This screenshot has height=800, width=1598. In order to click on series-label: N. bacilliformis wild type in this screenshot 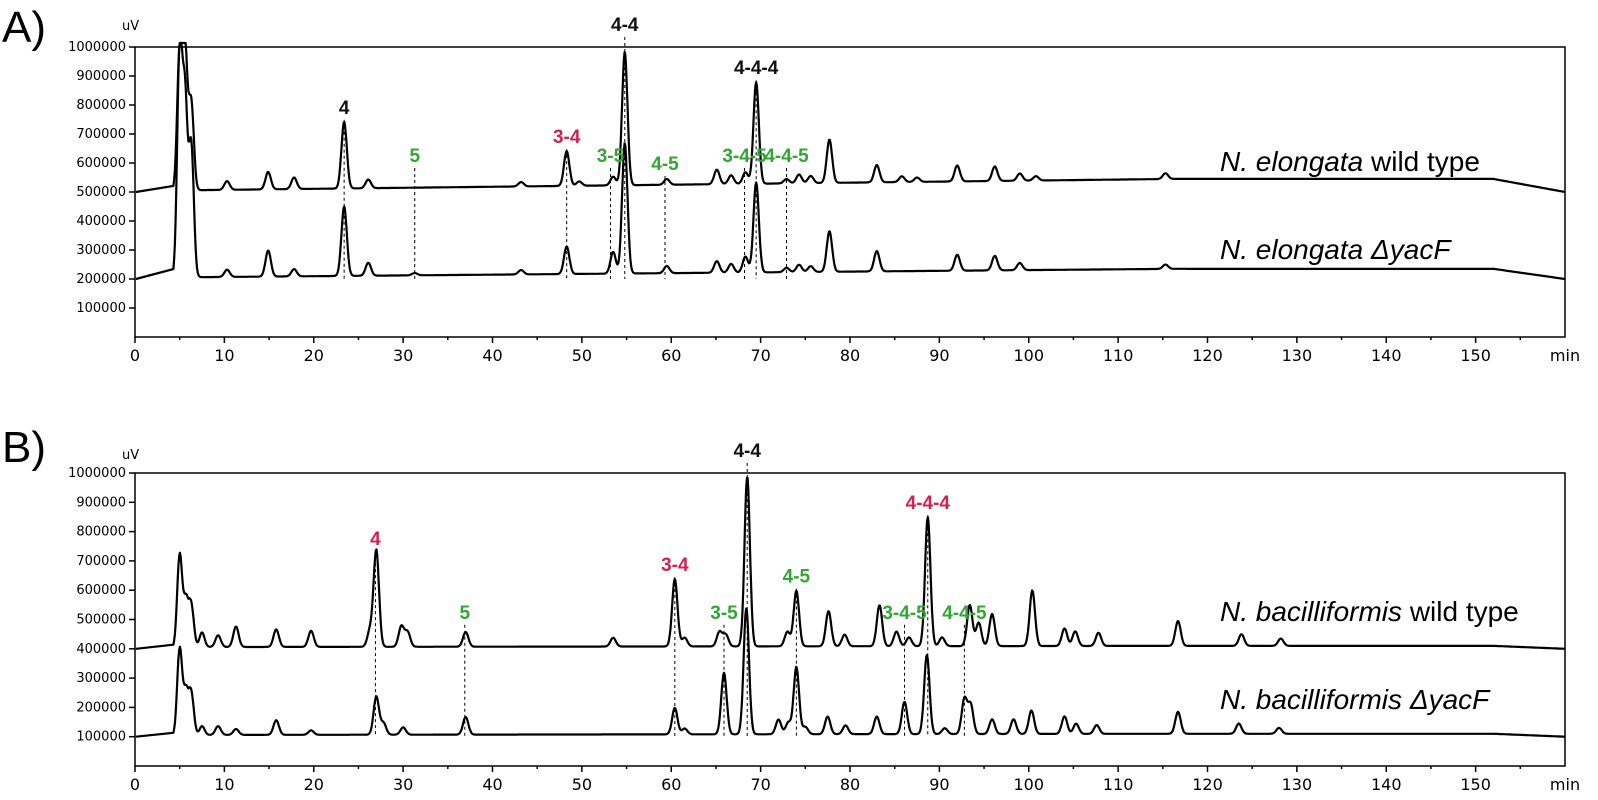, I will do `click(1369, 611)`.